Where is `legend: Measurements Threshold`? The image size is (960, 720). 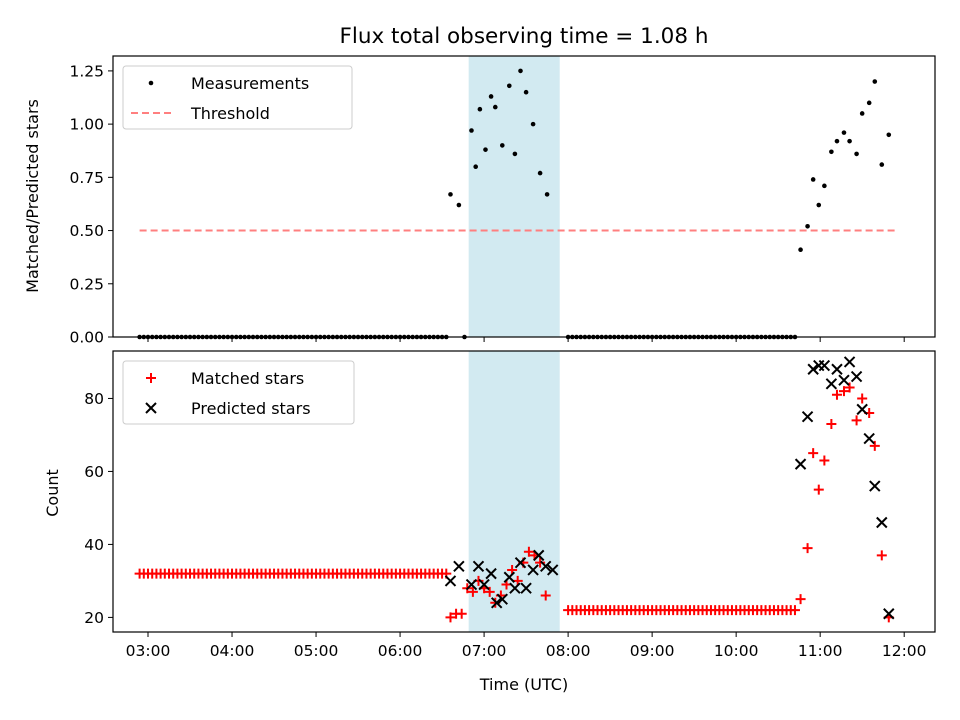 legend: Measurements Threshold is located at coordinates (237, 97).